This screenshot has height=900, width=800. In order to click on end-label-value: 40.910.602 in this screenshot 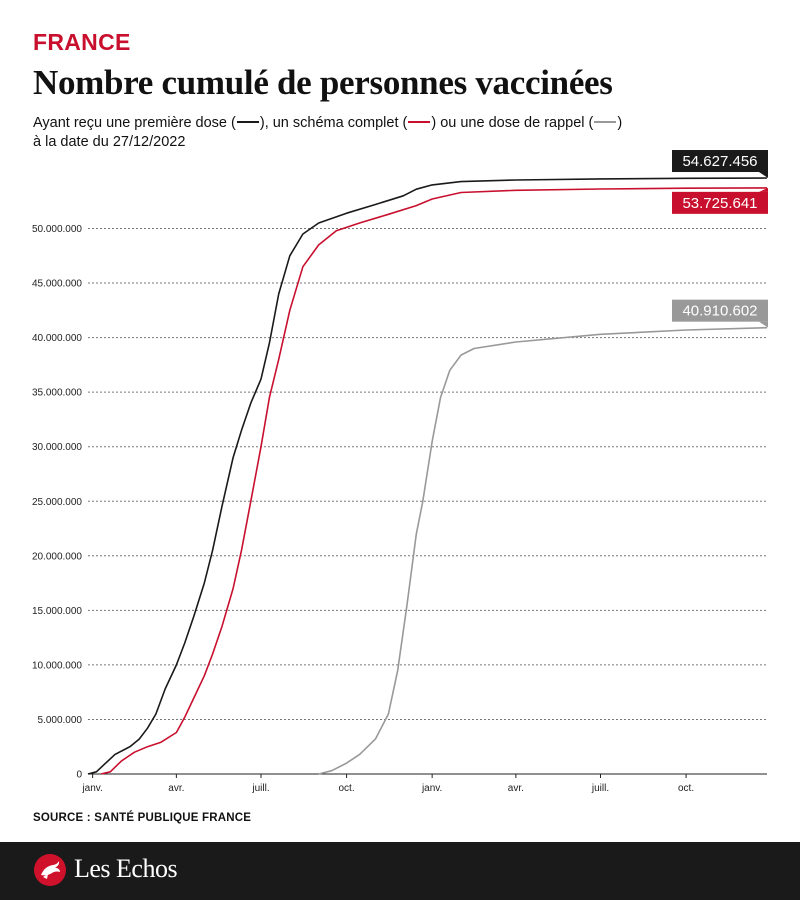, I will do `click(719, 311)`.